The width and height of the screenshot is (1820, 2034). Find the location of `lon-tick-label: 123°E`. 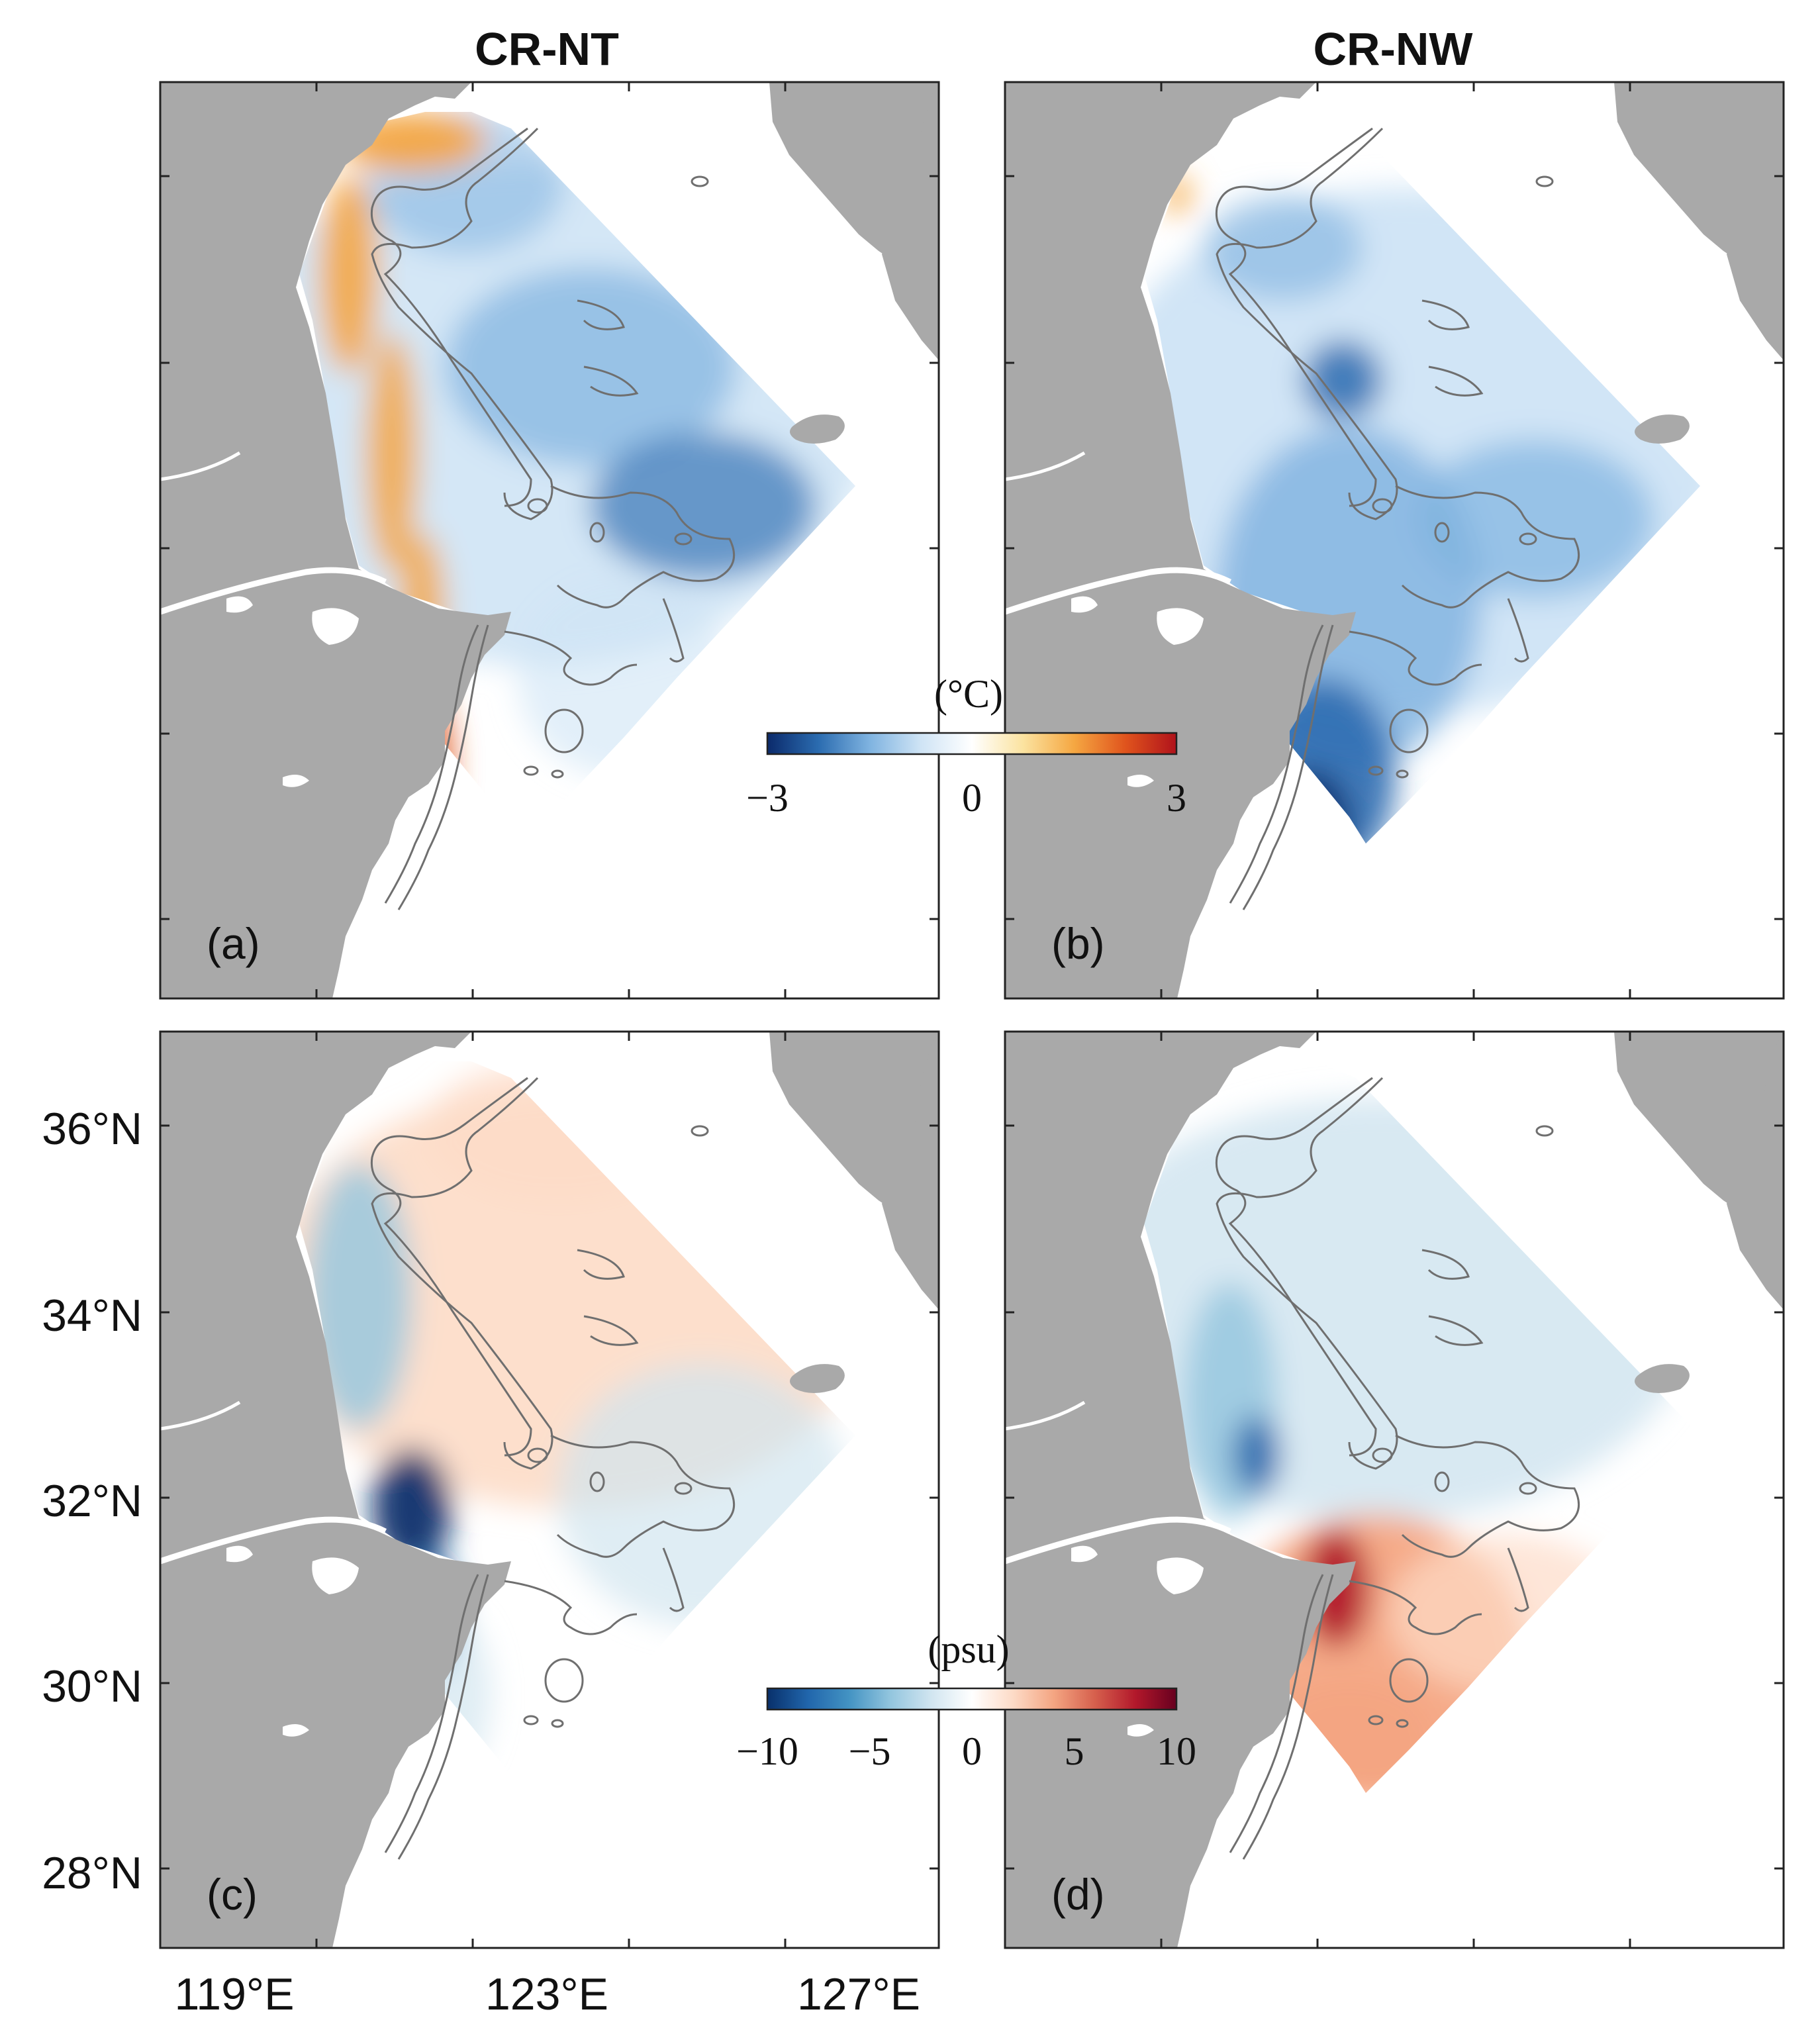

lon-tick-label: 123°E is located at coordinates (546, 1994).